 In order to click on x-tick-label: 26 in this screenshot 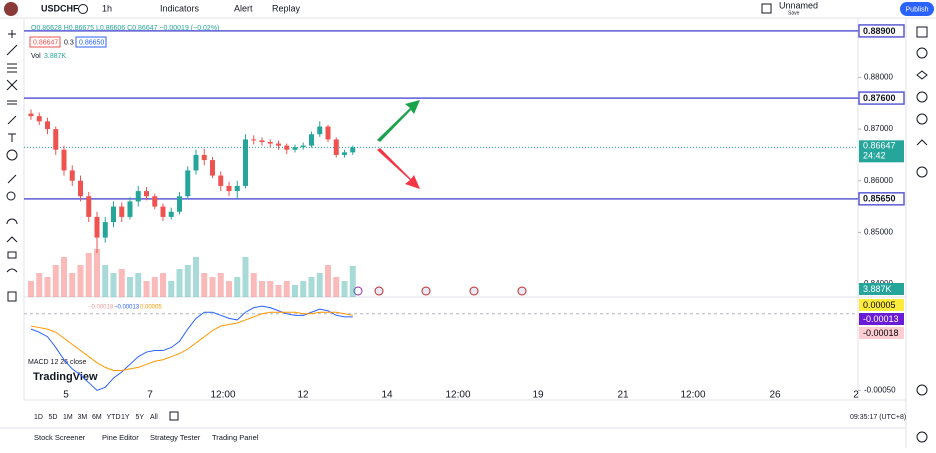, I will do `click(775, 395)`.